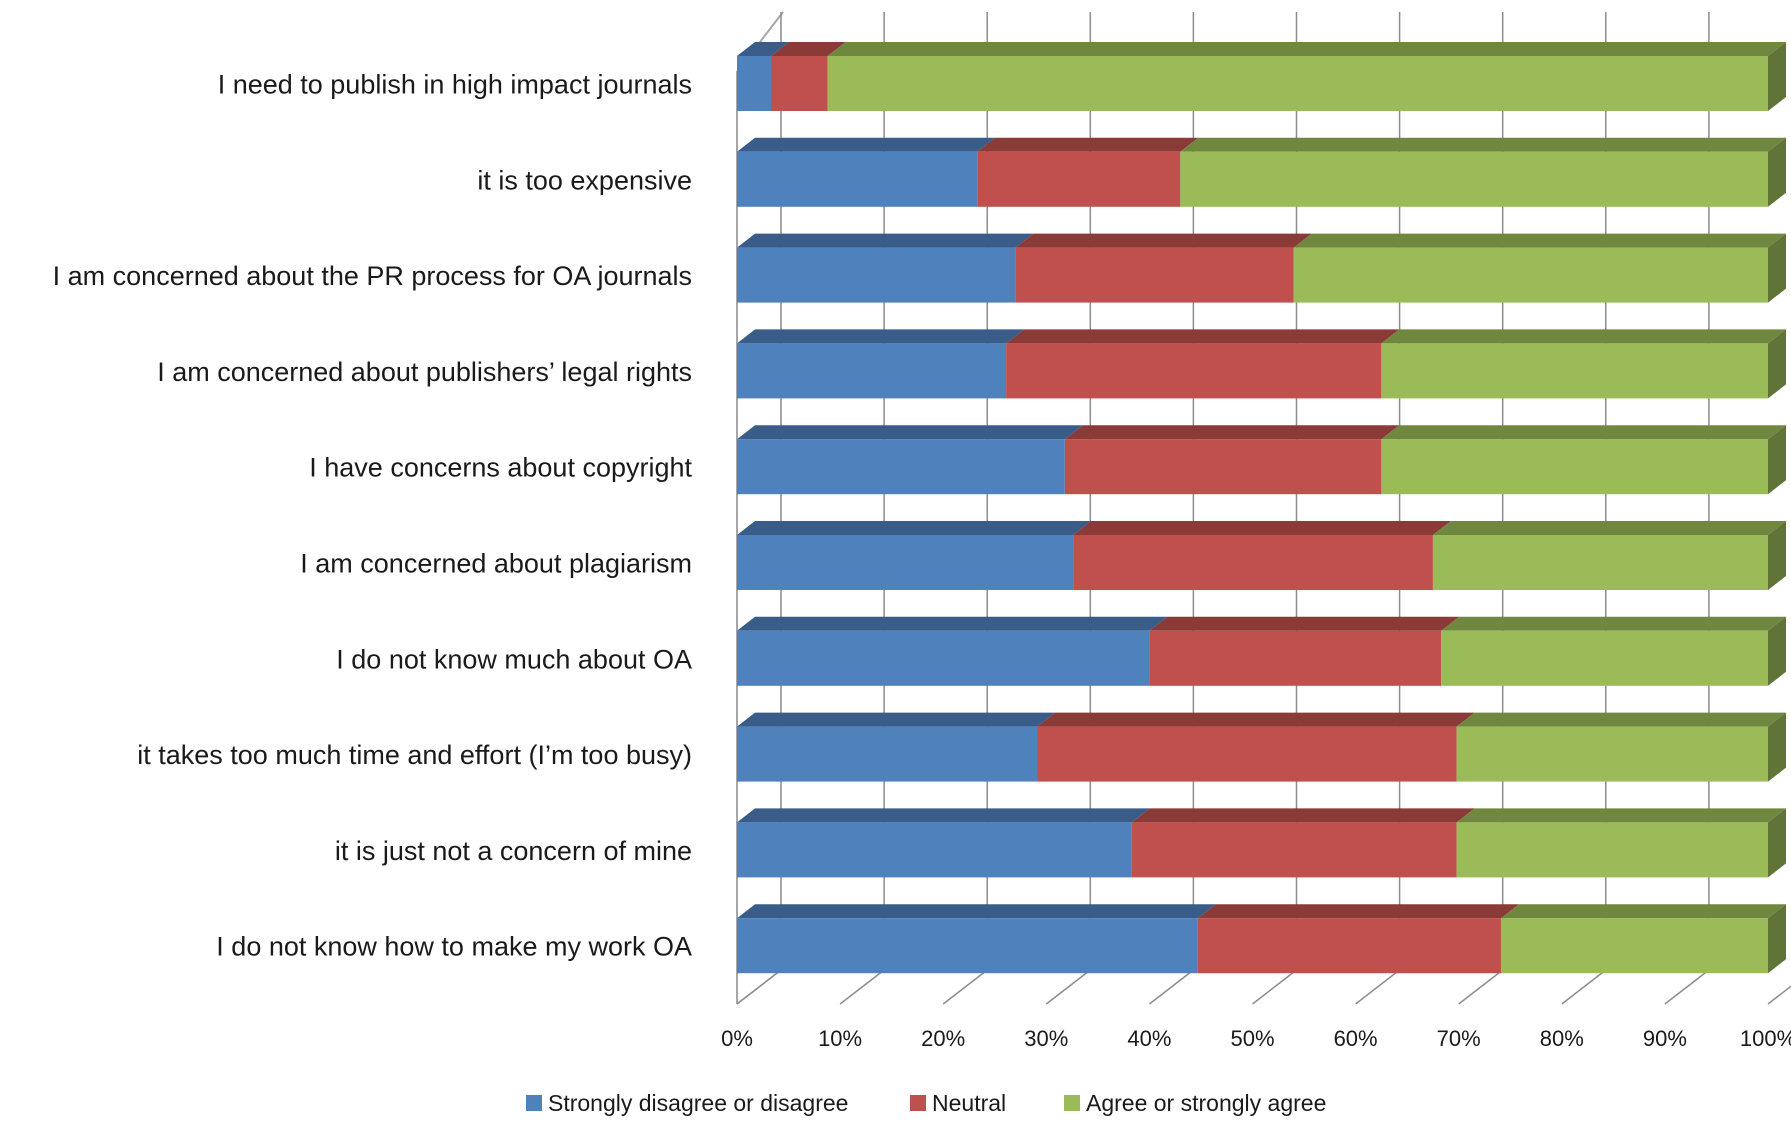 The image size is (1791, 1122). What do you see at coordinates (500, 468) in the screenshot?
I see `category-label: I have concerns about copyright` at bounding box center [500, 468].